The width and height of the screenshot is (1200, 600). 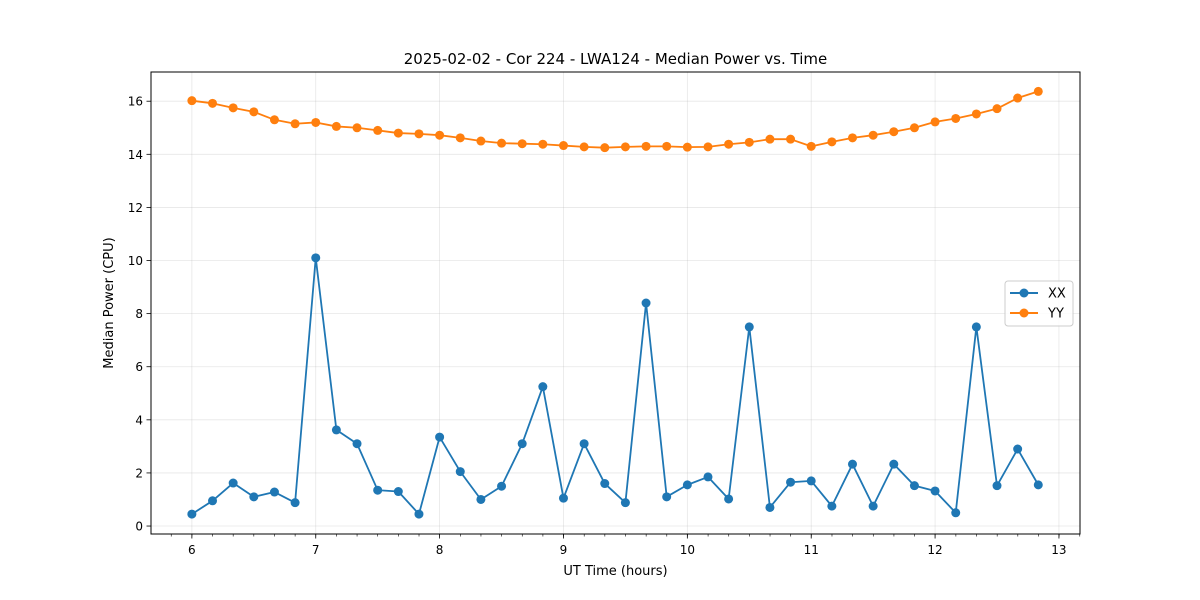 I want to click on y-tick-label: 16, so click(x=135, y=102).